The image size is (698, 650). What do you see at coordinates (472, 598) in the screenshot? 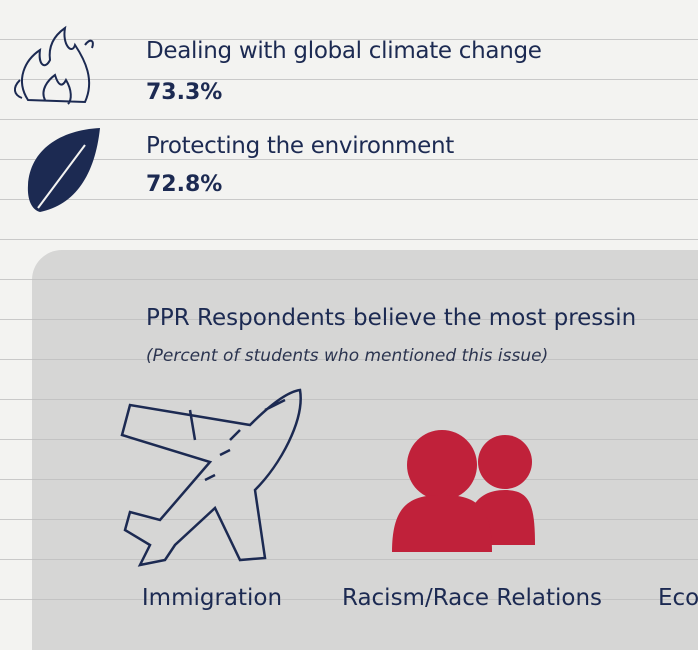
I see `issue-label: Racism/Race Relations` at bounding box center [472, 598].